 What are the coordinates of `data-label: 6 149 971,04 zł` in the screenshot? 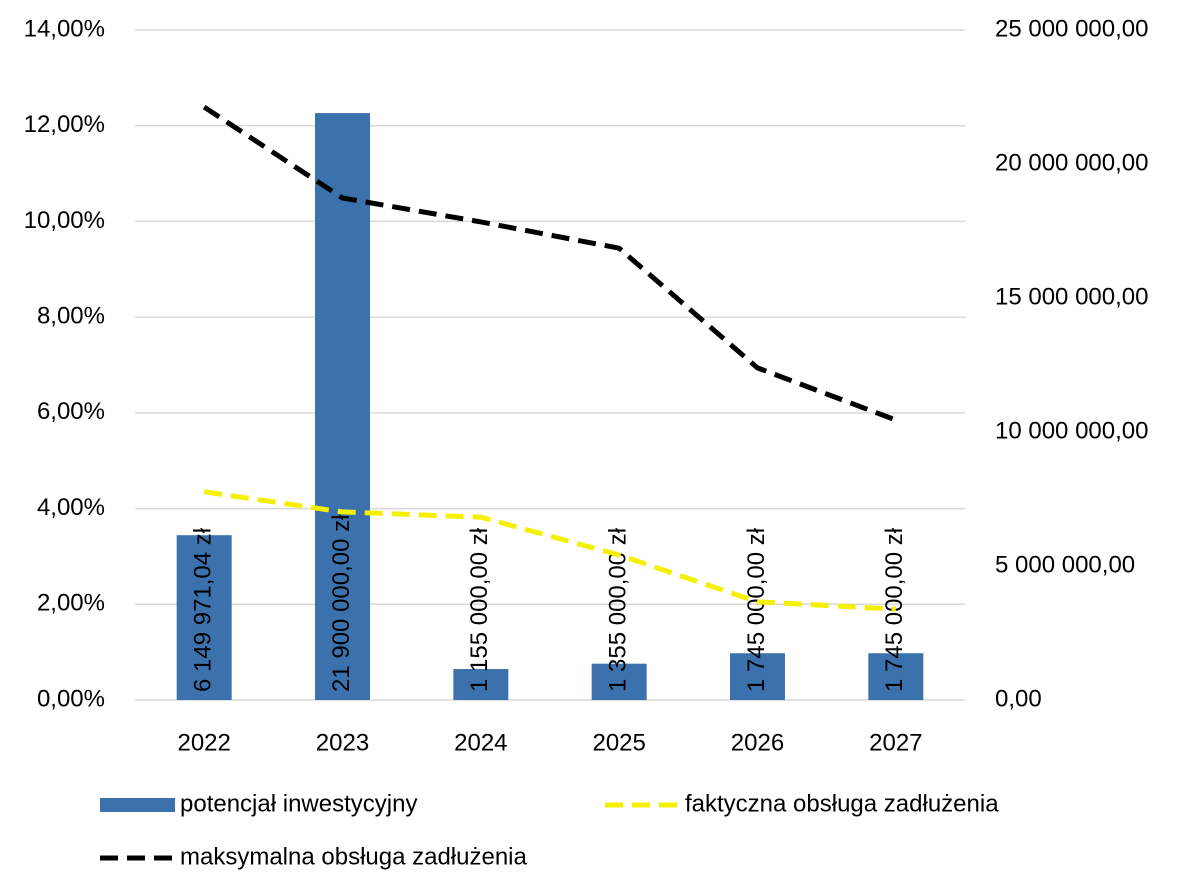 It's located at (203, 609).